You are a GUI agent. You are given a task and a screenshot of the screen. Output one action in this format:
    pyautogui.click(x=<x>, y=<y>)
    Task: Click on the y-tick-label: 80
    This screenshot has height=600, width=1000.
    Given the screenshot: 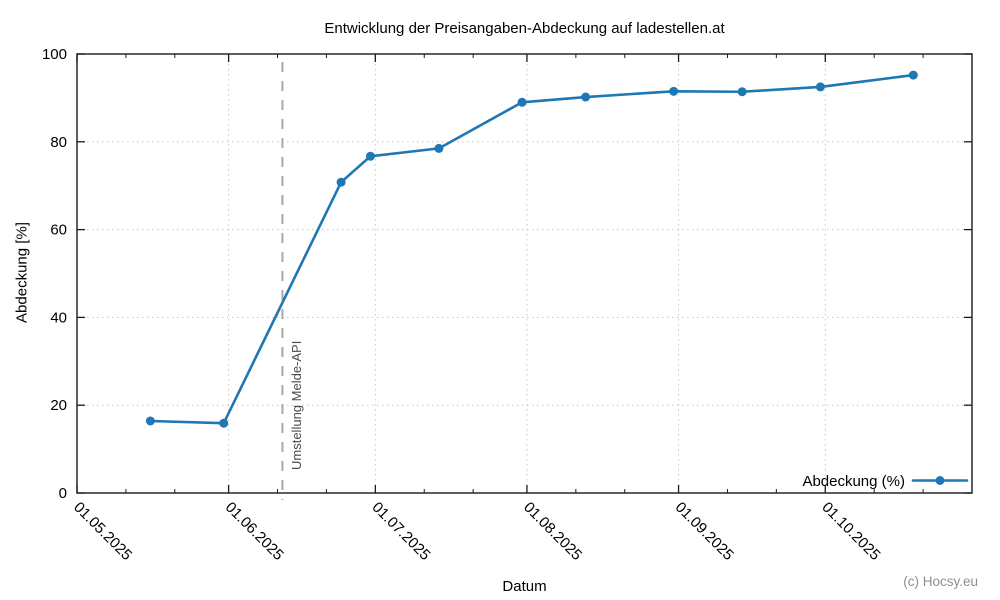 What is the action you would take?
    pyautogui.click(x=58, y=142)
    